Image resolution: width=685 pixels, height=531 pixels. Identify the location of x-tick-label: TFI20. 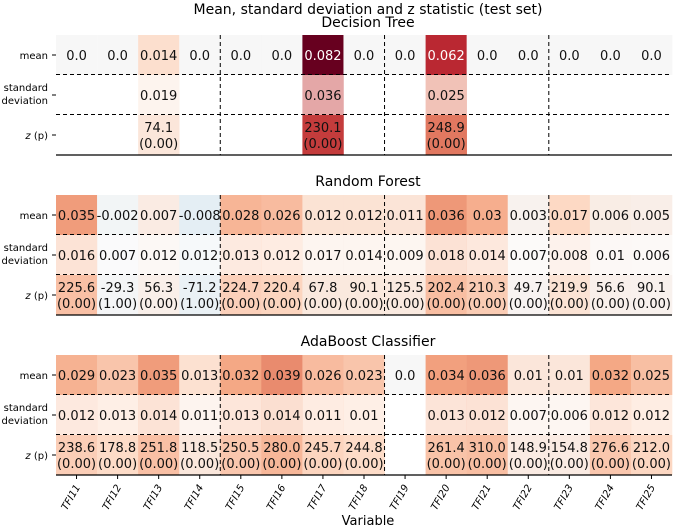
(440, 497).